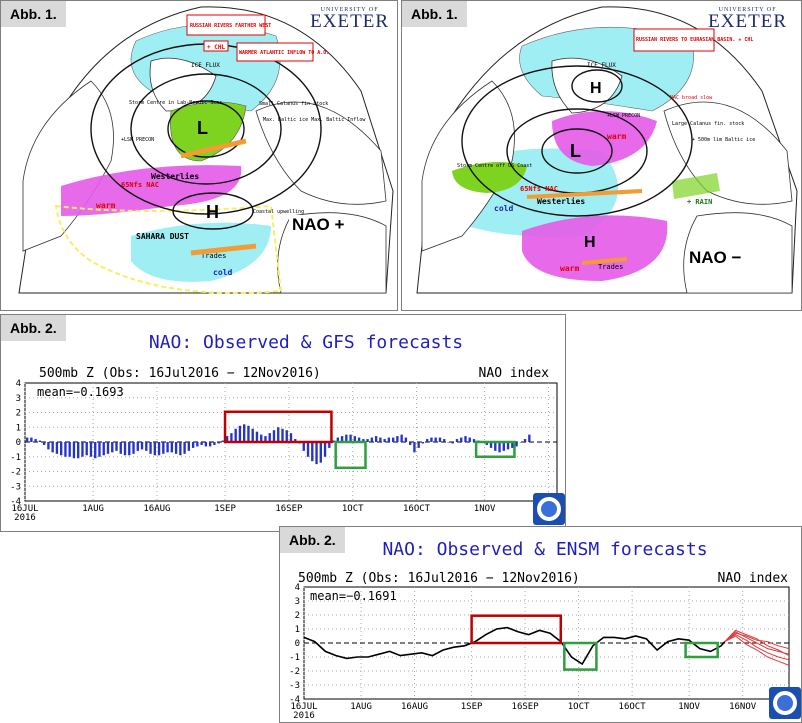 The width and height of the screenshot is (802, 723). I want to click on mean-label: mean=−0.1691, so click(353, 596).